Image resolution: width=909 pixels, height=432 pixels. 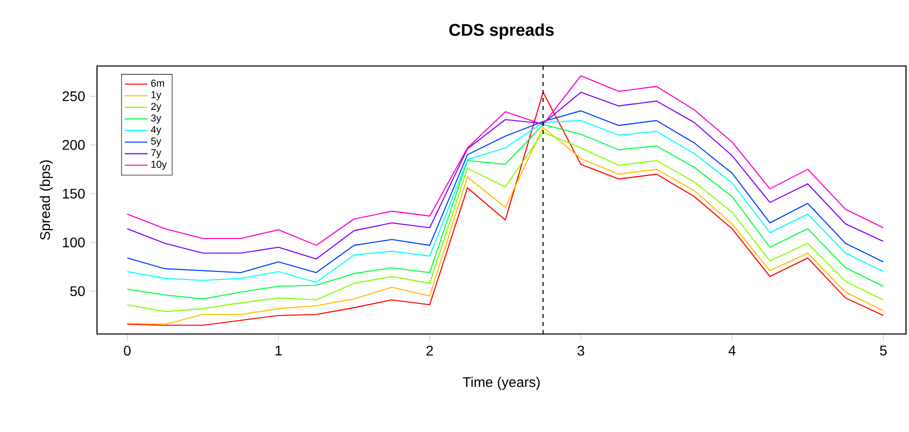 What do you see at coordinates (156, 142) in the screenshot?
I see `legend-label: 5y` at bounding box center [156, 142].